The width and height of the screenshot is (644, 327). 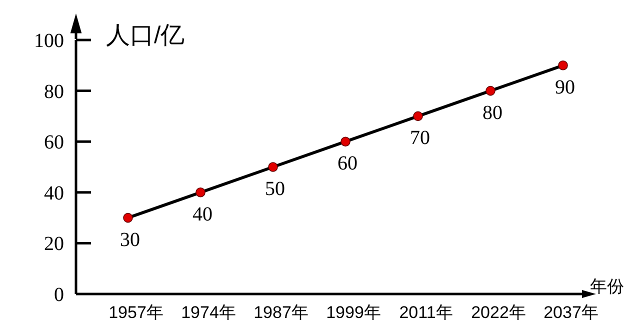 What do you see at coordinates (607, 286) in the screenshot?
I see `x-axis-title: 年份` at bounding box center [607, 286].